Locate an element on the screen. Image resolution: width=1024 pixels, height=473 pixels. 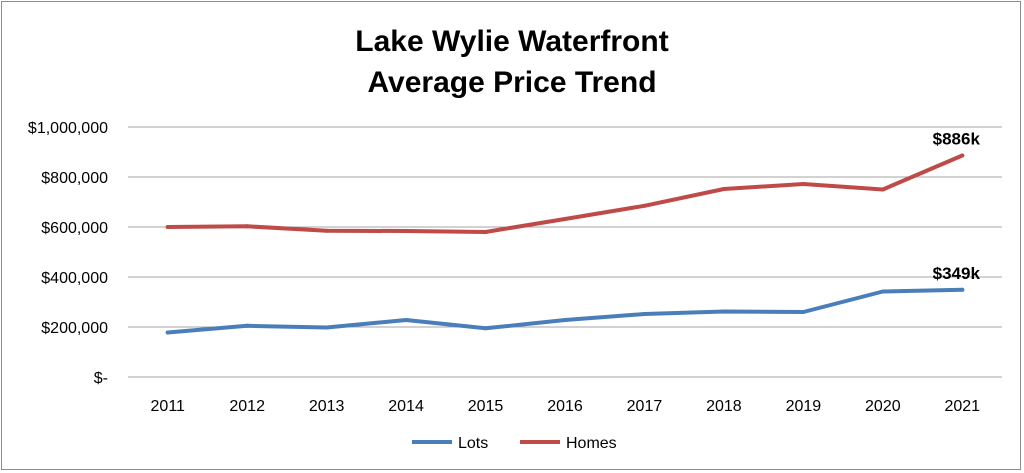
data-label-homes: $886k is located at coordinates (957, 139).